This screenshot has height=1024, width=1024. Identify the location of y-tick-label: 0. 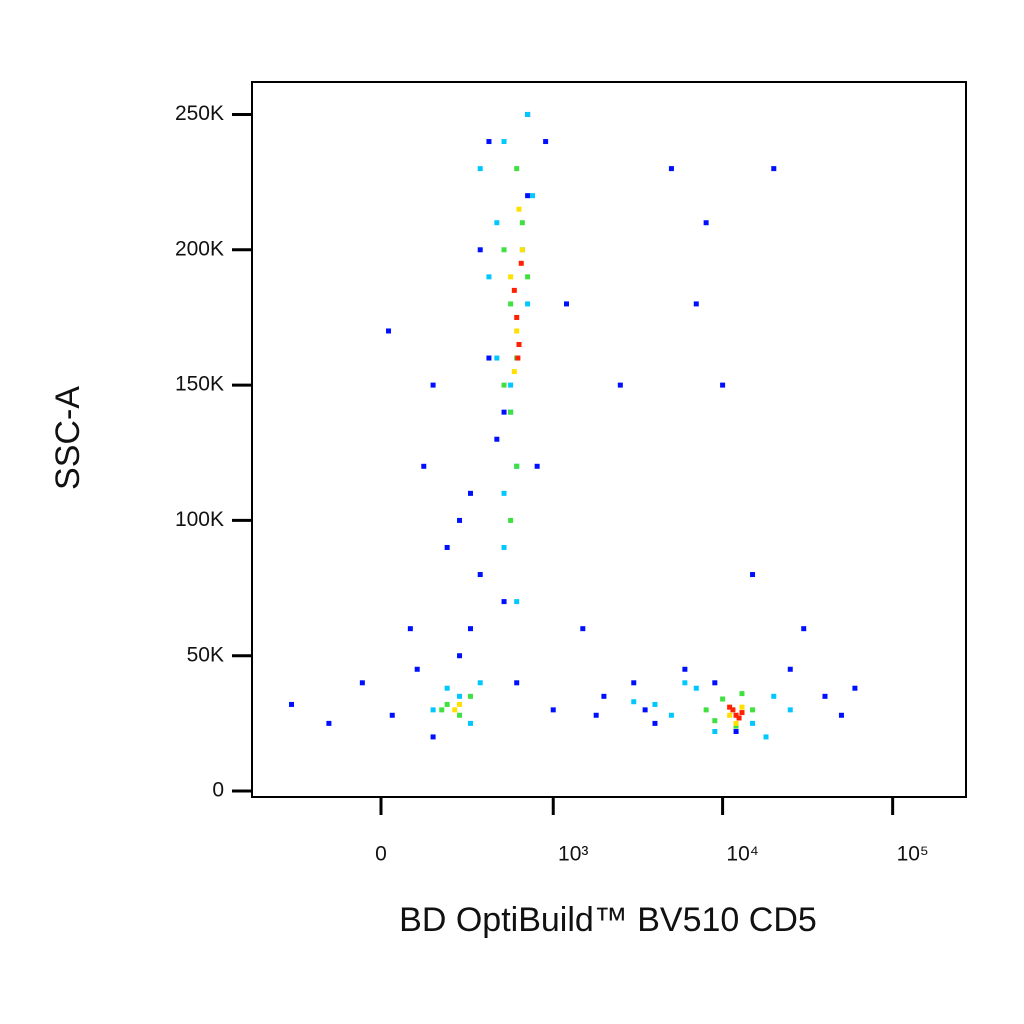
(218, 790).